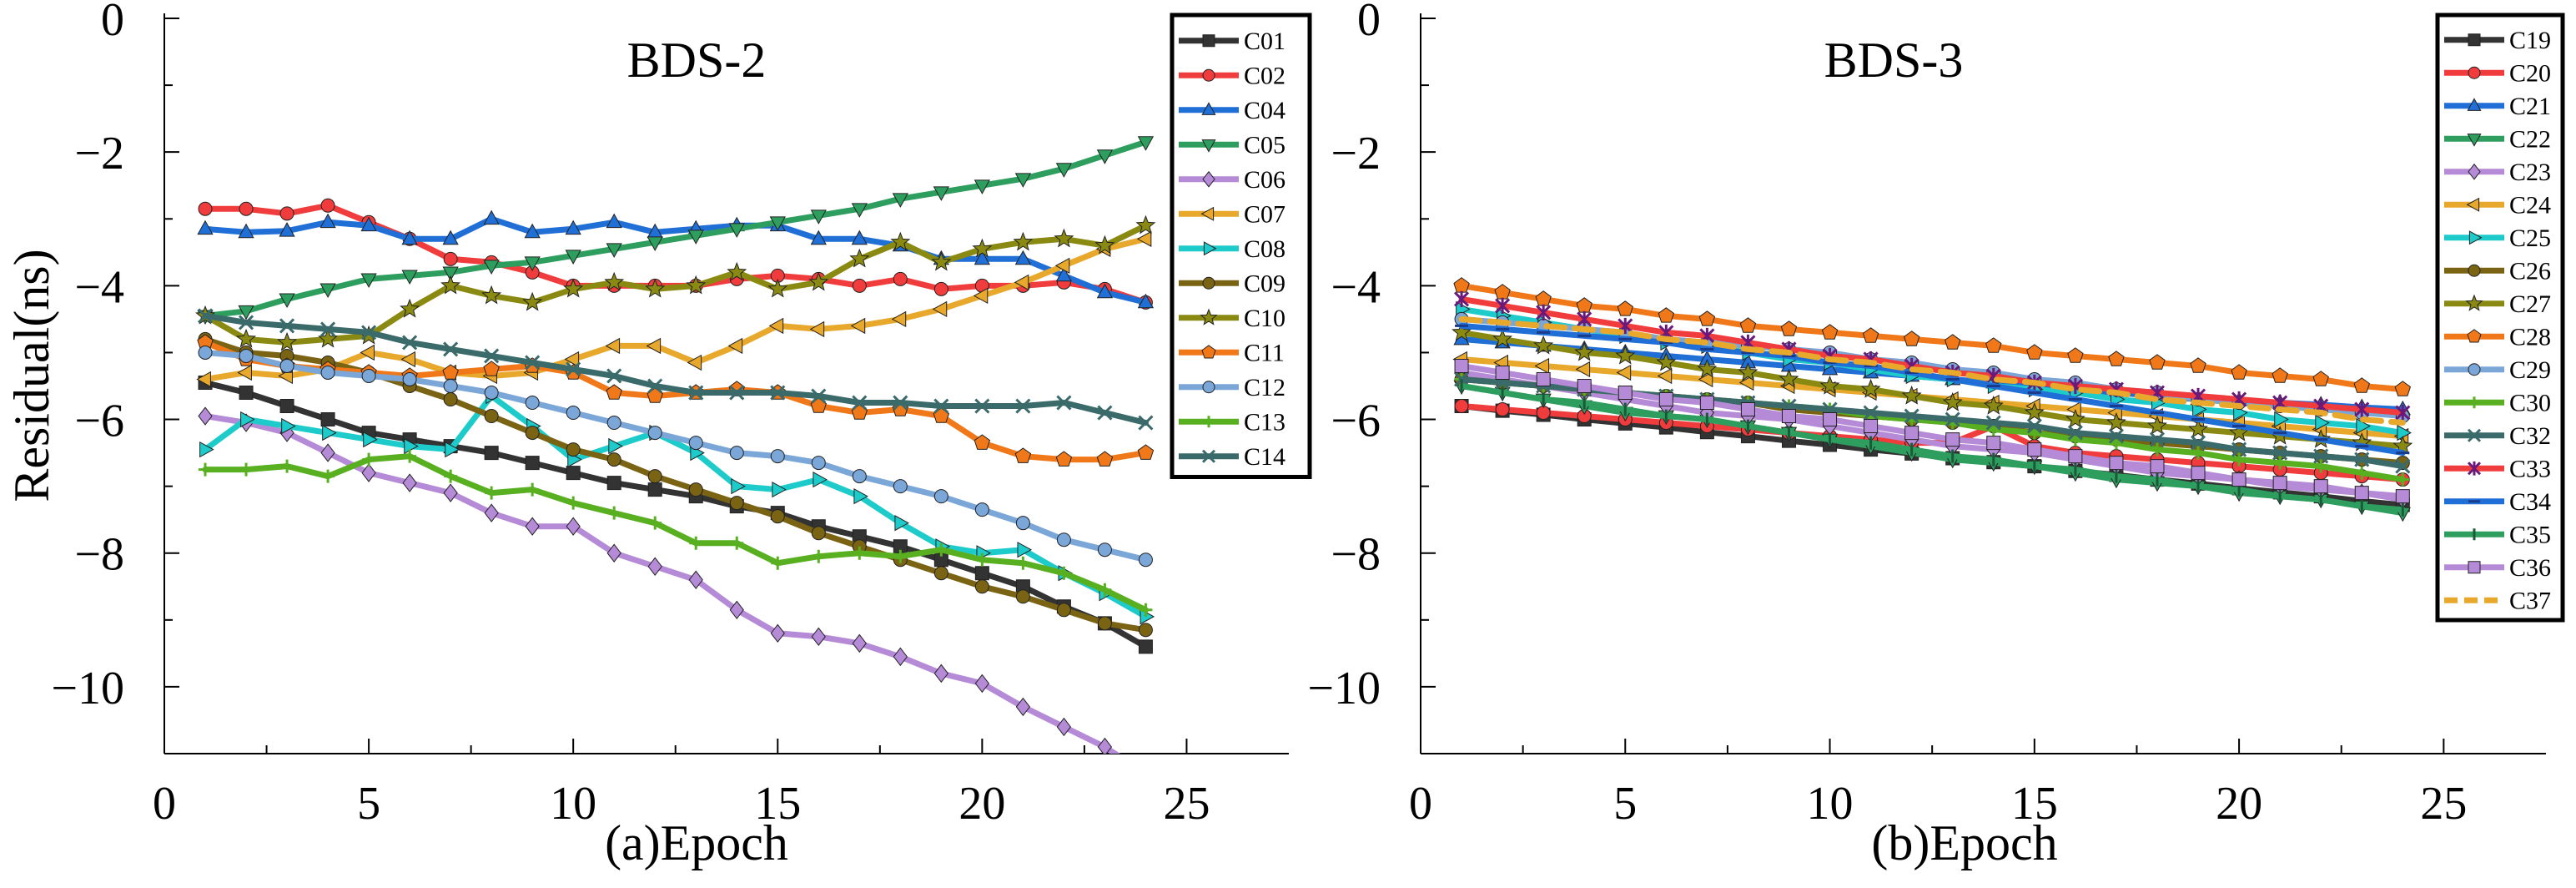 This screenshot has height=888, width=2576. What do you see at coordinates (1502, 409) in the screenshot?
I see `data-point-C20` at bounding box center [1502, 409].